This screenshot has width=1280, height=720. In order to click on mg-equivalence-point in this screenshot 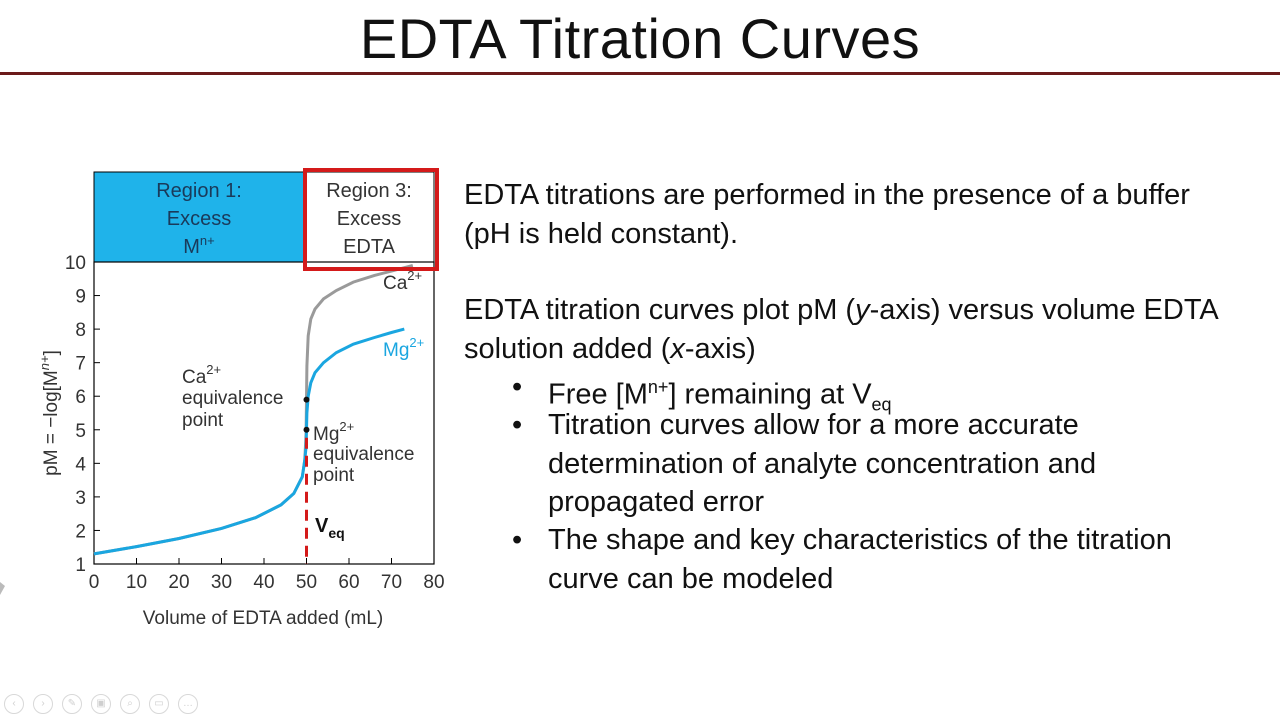, I will do `click(306, 429)`.